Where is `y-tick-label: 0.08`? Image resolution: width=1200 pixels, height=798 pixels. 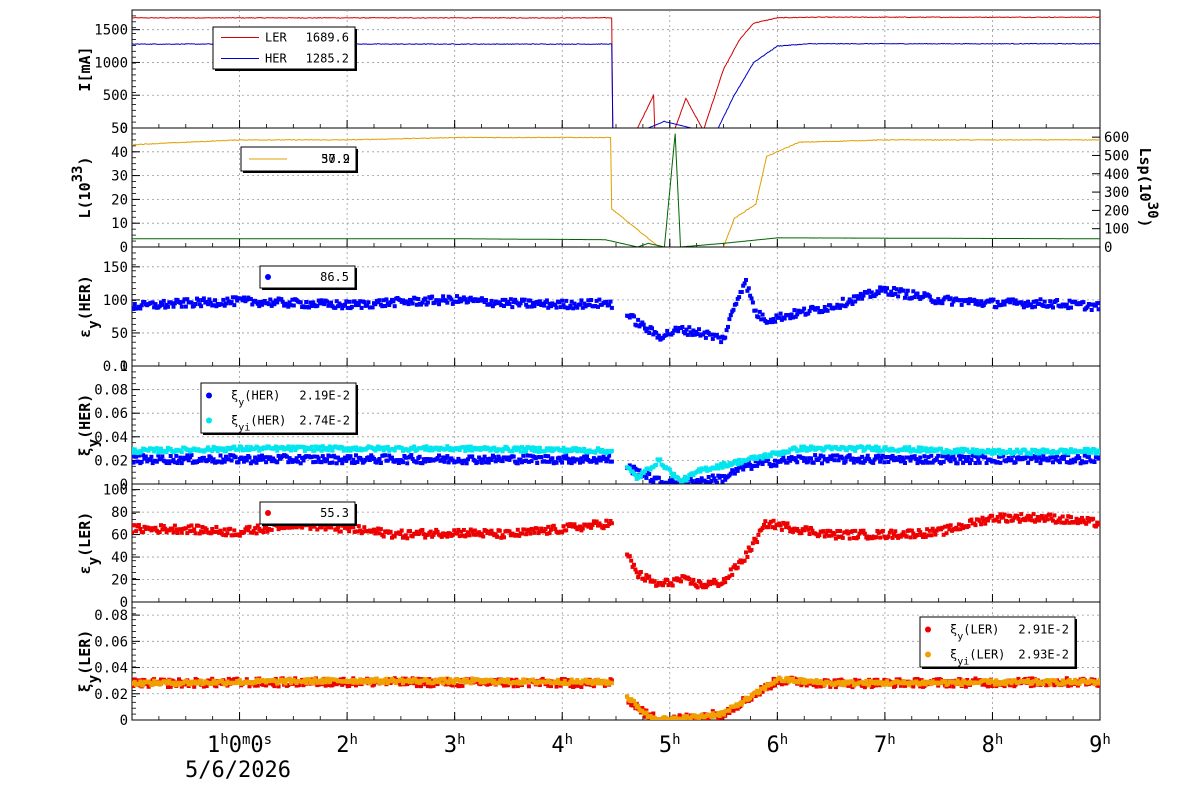 y-tick-label: 0.08 is located at coordinates (111, 391).